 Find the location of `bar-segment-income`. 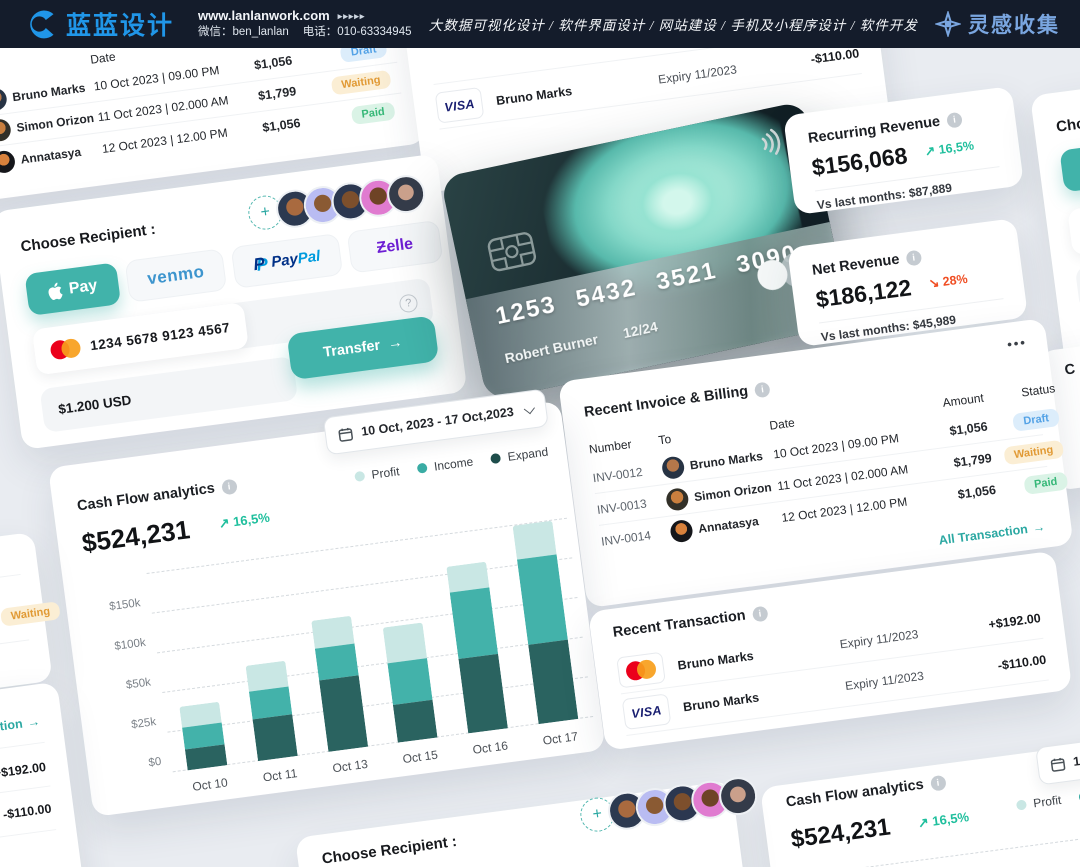

bar-segment-income is located at coordinates (336, 662).